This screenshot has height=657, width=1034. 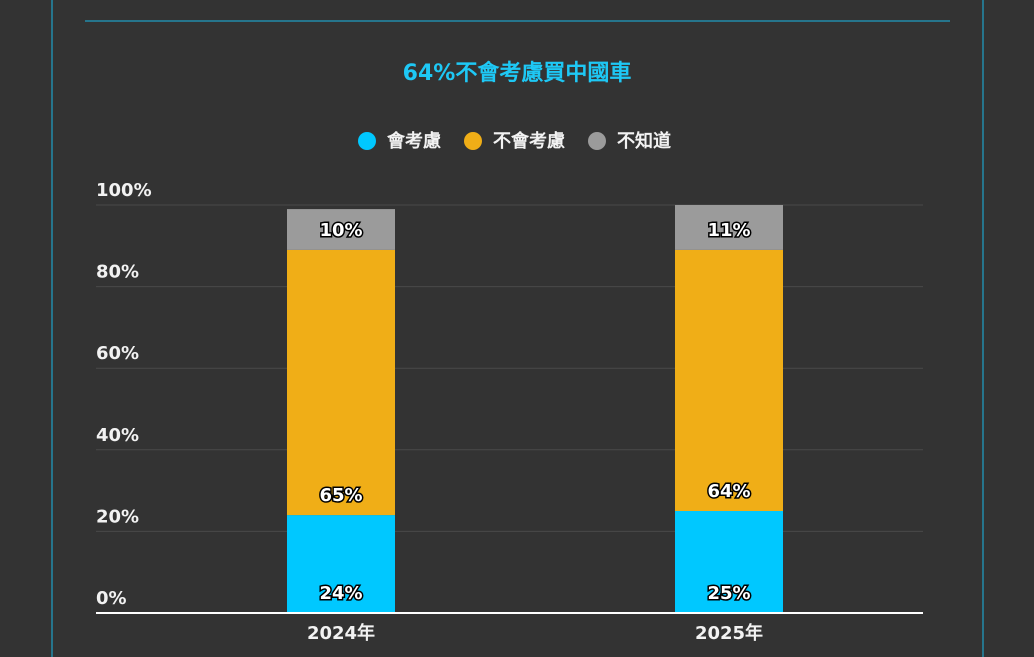 What do you see at coordinates (729, 633) in the screenshot?
I see `x-tick-label: 2025年` at bounding box center [729, 633].